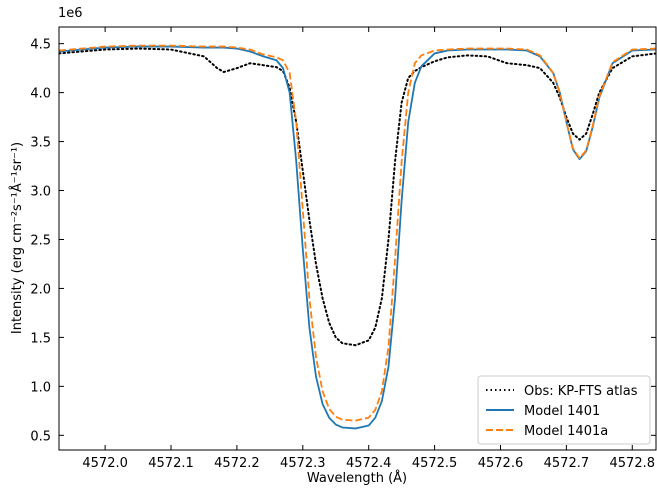 The image size is (657, 488). Describe the element at coordinates (40, 94) in the screenshot. I see `y-tick-label: 4.0` at that location.